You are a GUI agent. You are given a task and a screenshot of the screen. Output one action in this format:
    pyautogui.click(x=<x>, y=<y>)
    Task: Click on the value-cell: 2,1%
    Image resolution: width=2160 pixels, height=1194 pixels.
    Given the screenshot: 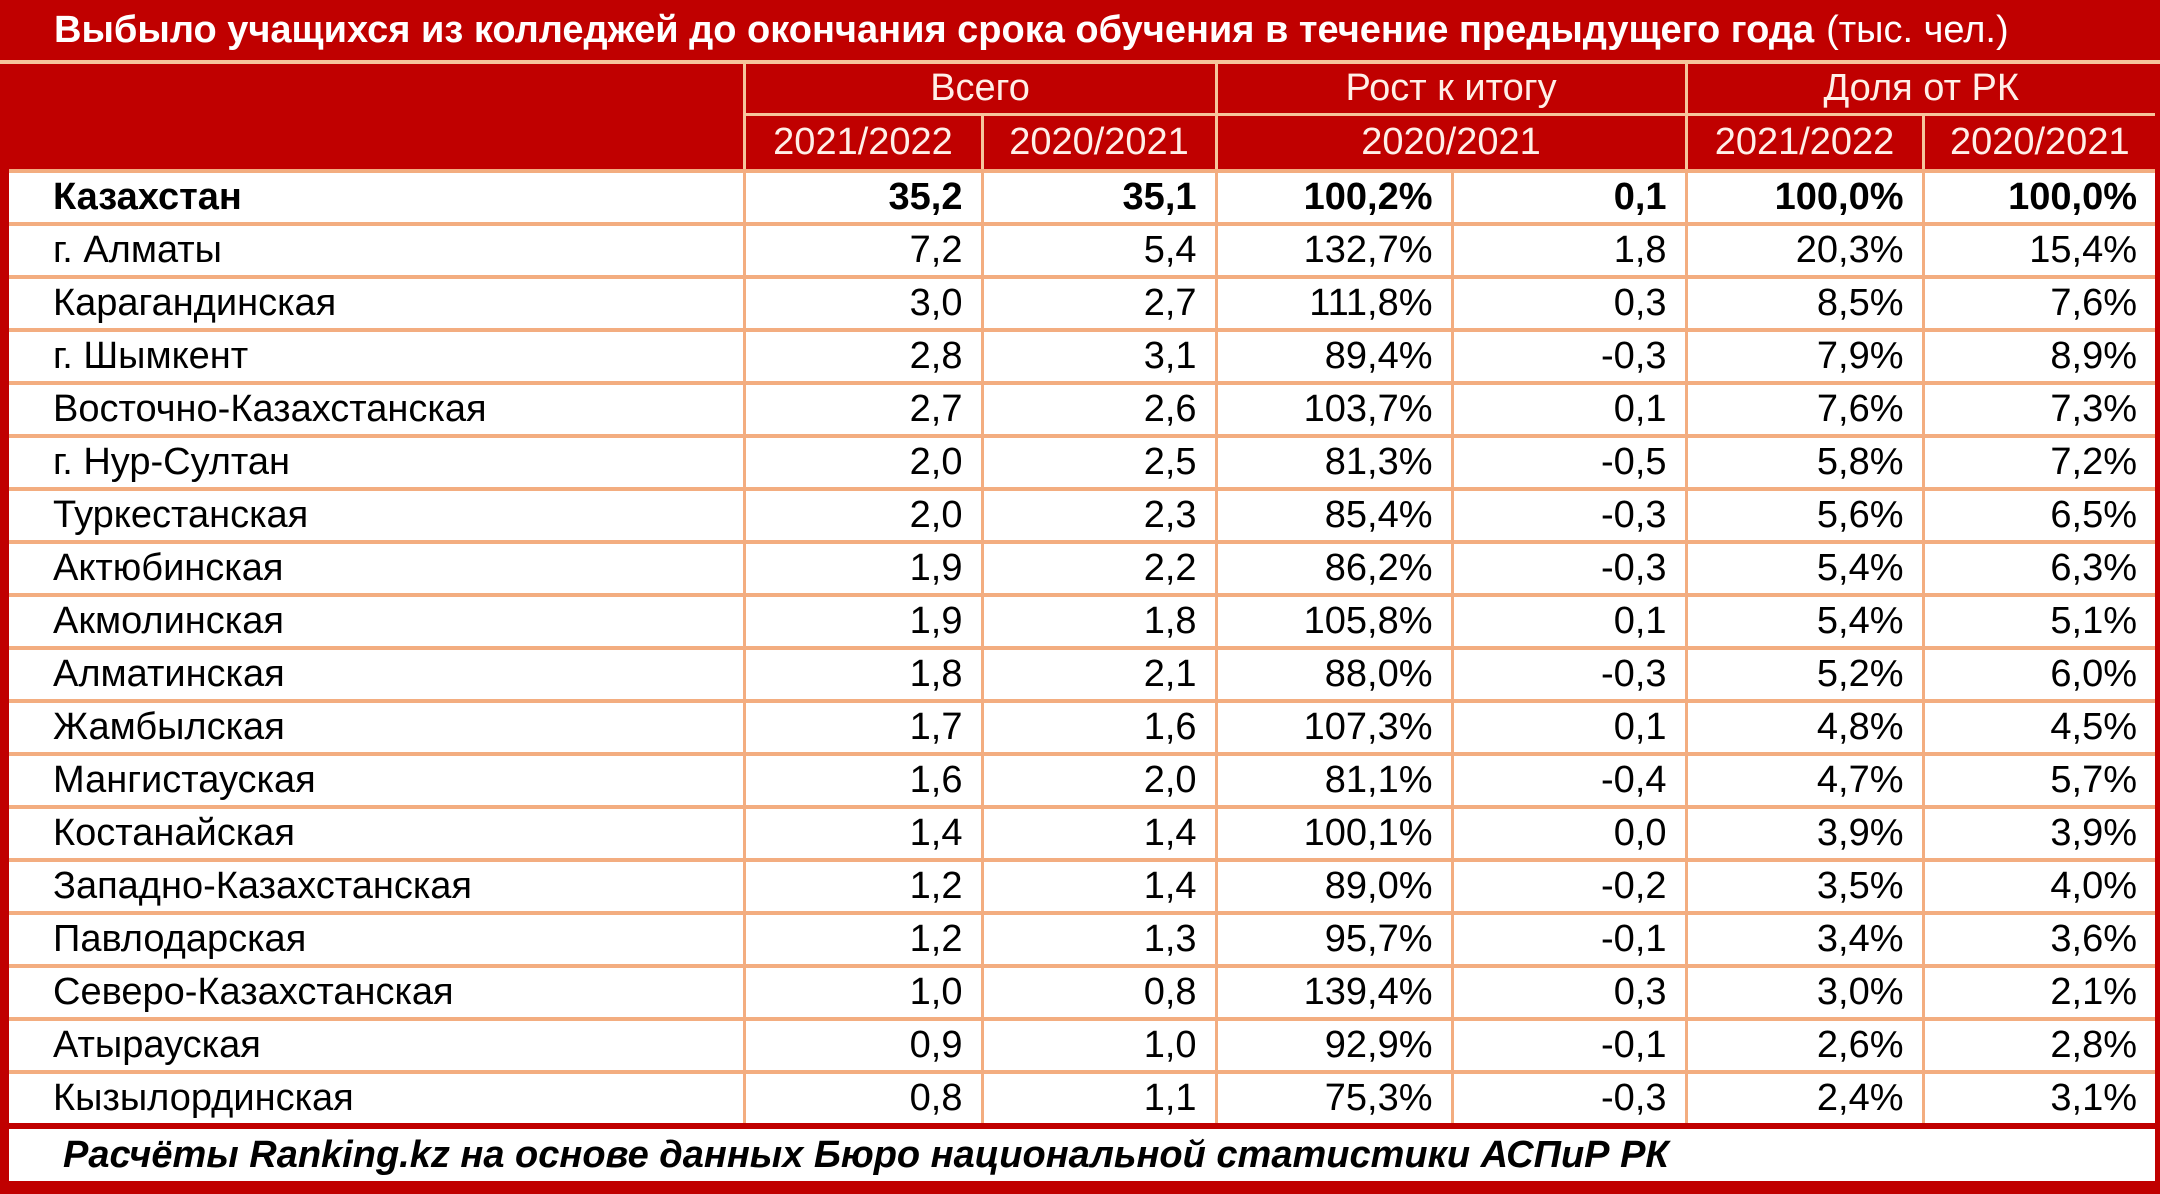 What is the action you would take?
    pyautogui.click(x=2039, y=992)
    